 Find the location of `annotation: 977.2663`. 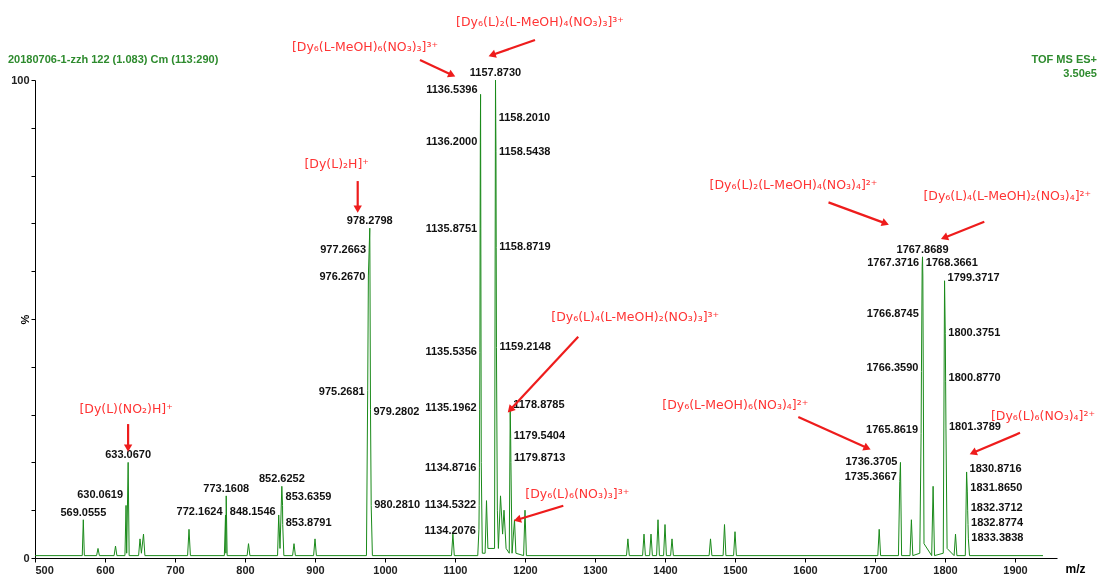

annotation: 977.2663 is located at coordinates (343, 249).